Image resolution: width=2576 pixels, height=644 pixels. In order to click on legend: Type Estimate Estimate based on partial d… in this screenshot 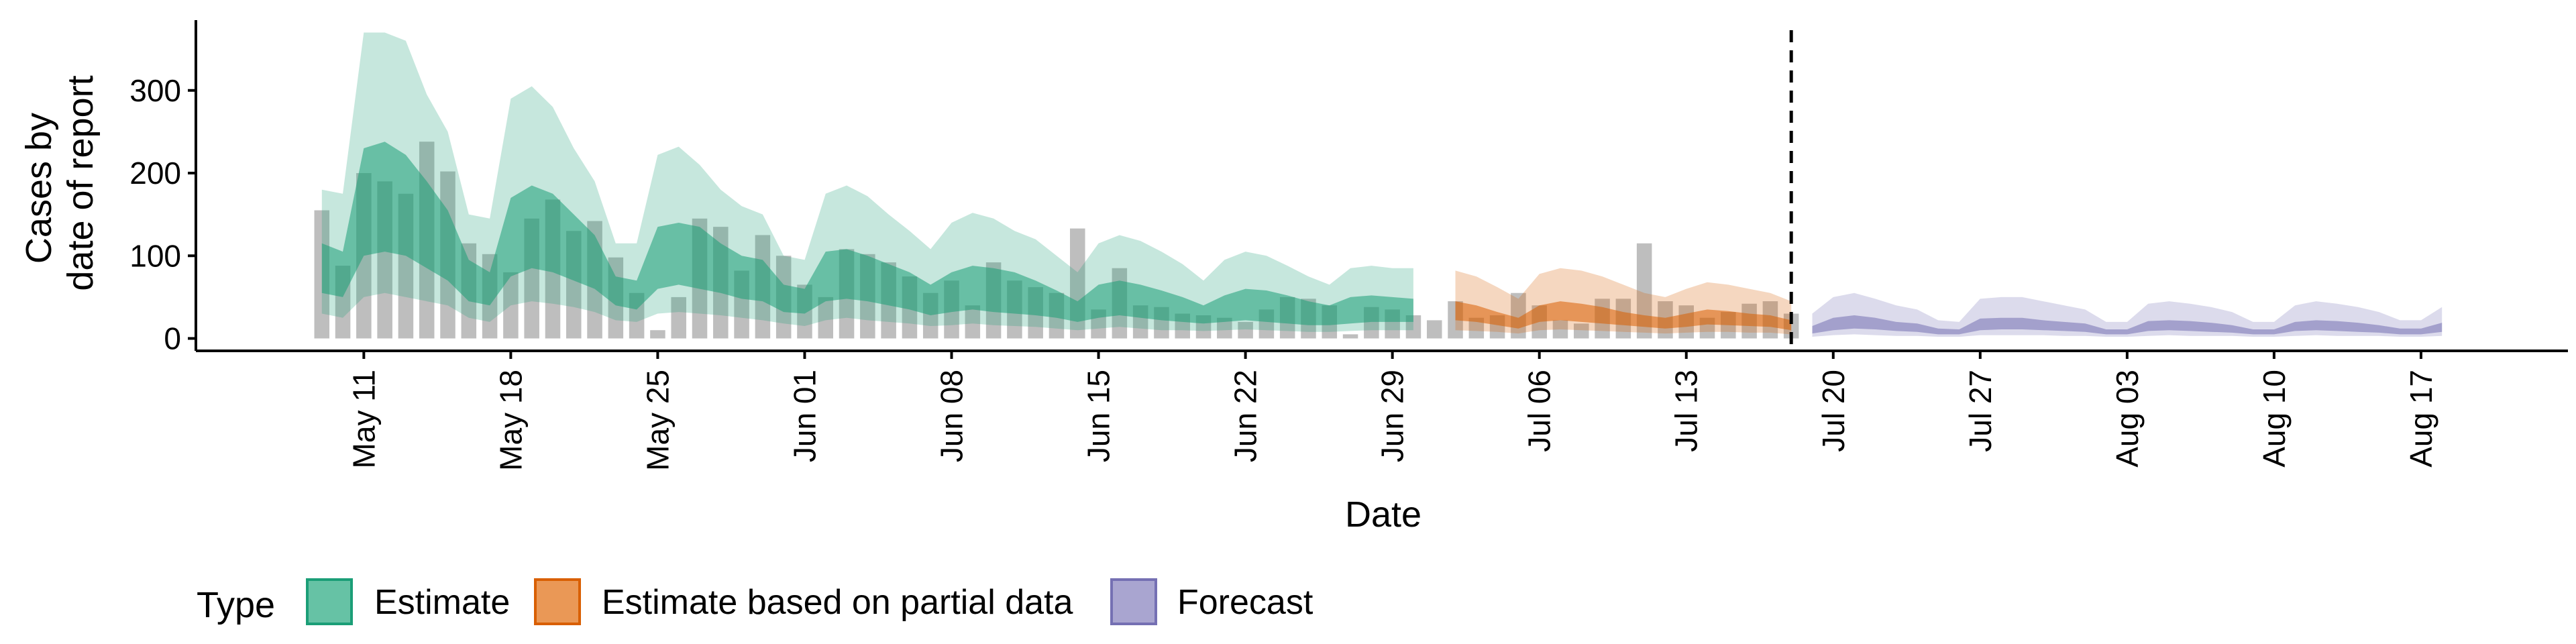, I will do `click(755, 601)`.